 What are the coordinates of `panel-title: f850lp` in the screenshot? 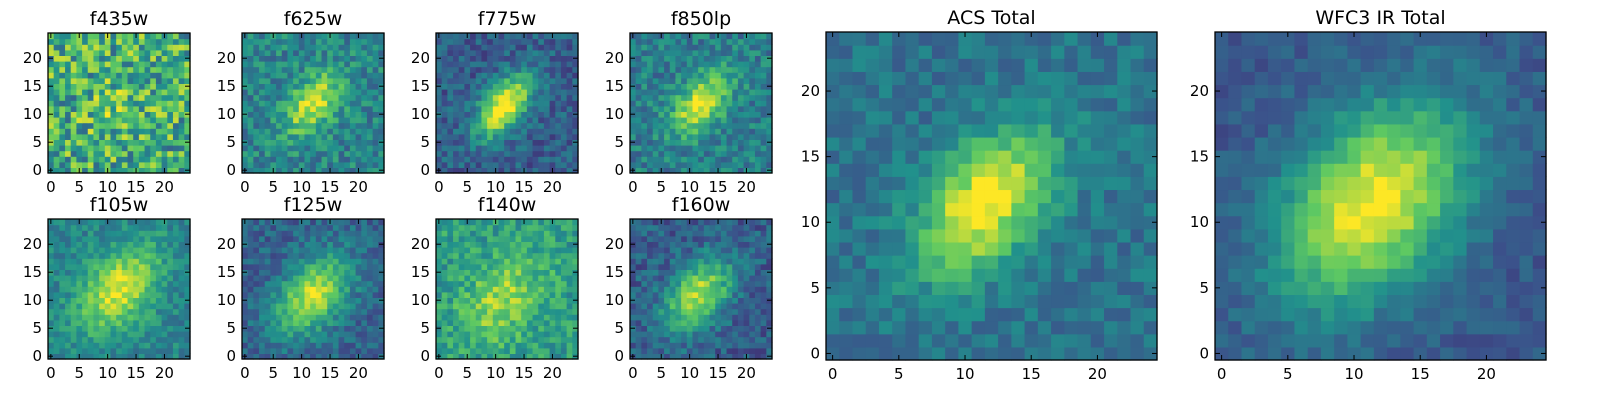 It's located at (701, 19).